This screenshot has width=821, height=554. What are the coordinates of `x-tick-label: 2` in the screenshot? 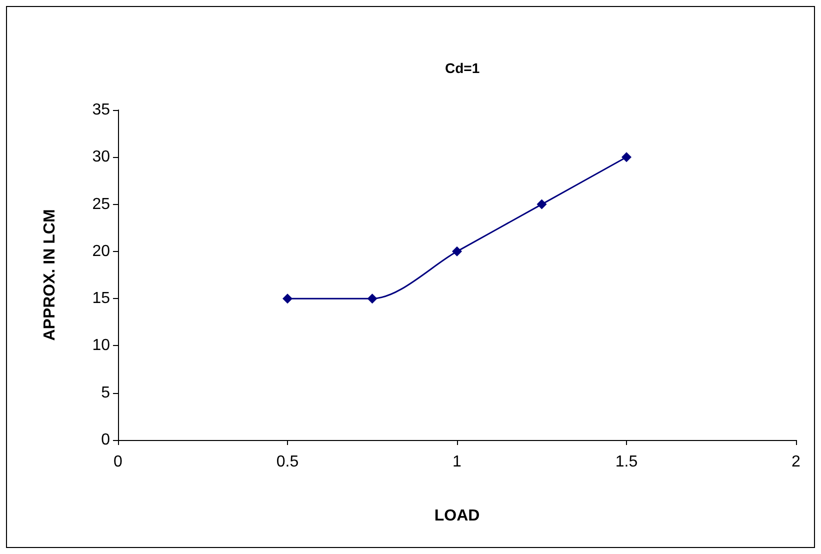 It's located at (796, 462).